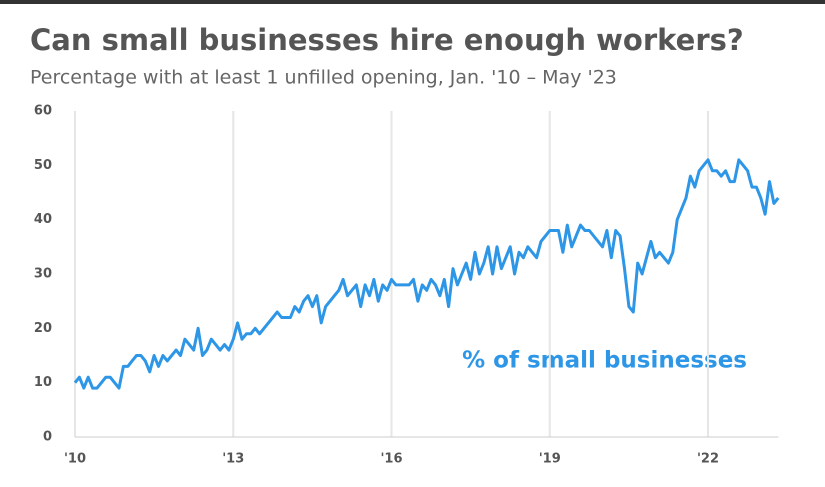  I want to click on y-tick-label: 50, so click(43, 165).